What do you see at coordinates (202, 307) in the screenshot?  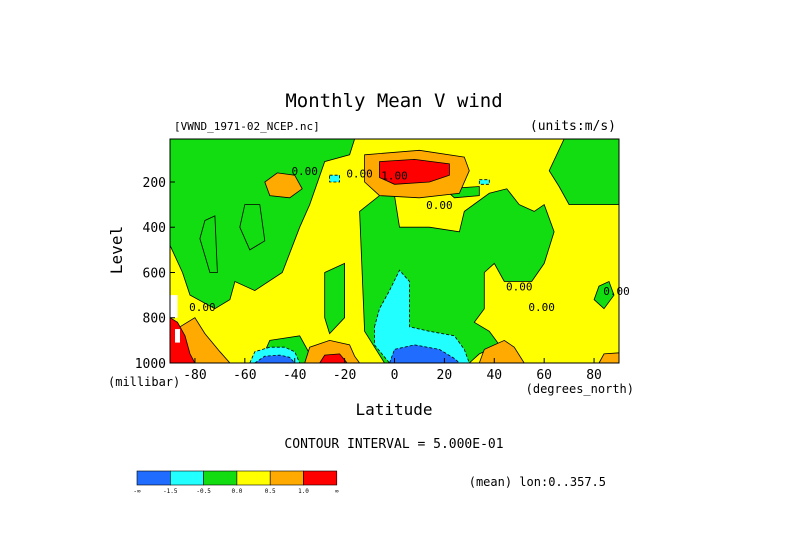 I see `contour-label-5: 0.00` at bounding box center [202, 307].